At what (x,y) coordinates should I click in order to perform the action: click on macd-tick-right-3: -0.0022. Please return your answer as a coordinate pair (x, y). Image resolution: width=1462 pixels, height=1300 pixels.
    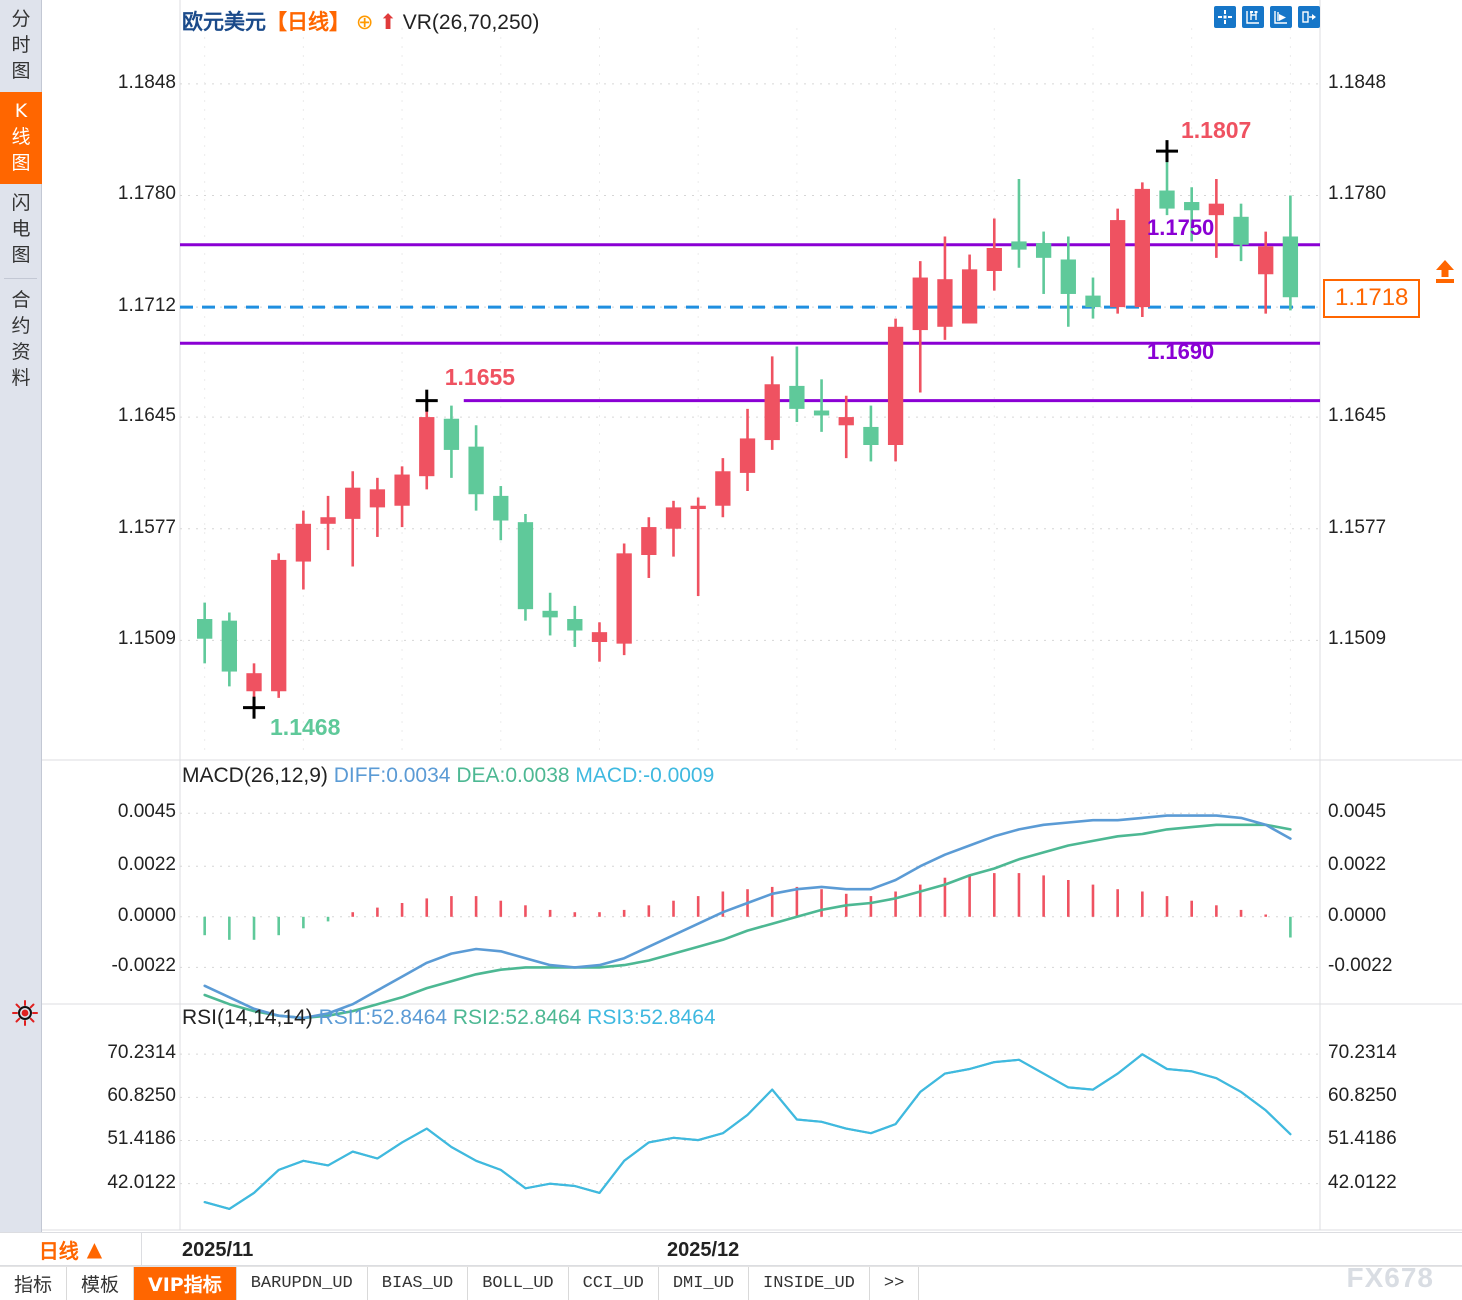
    Looking at the image, I should click on (1360, 966).